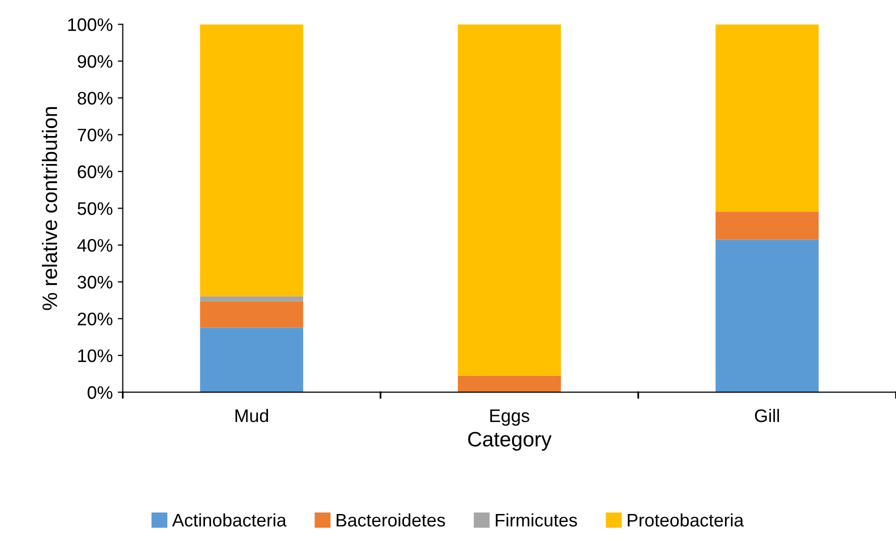 The width and height of the screenshot is (896, 541). I want to click on y-tick-label: 50%, so click(95, 209).